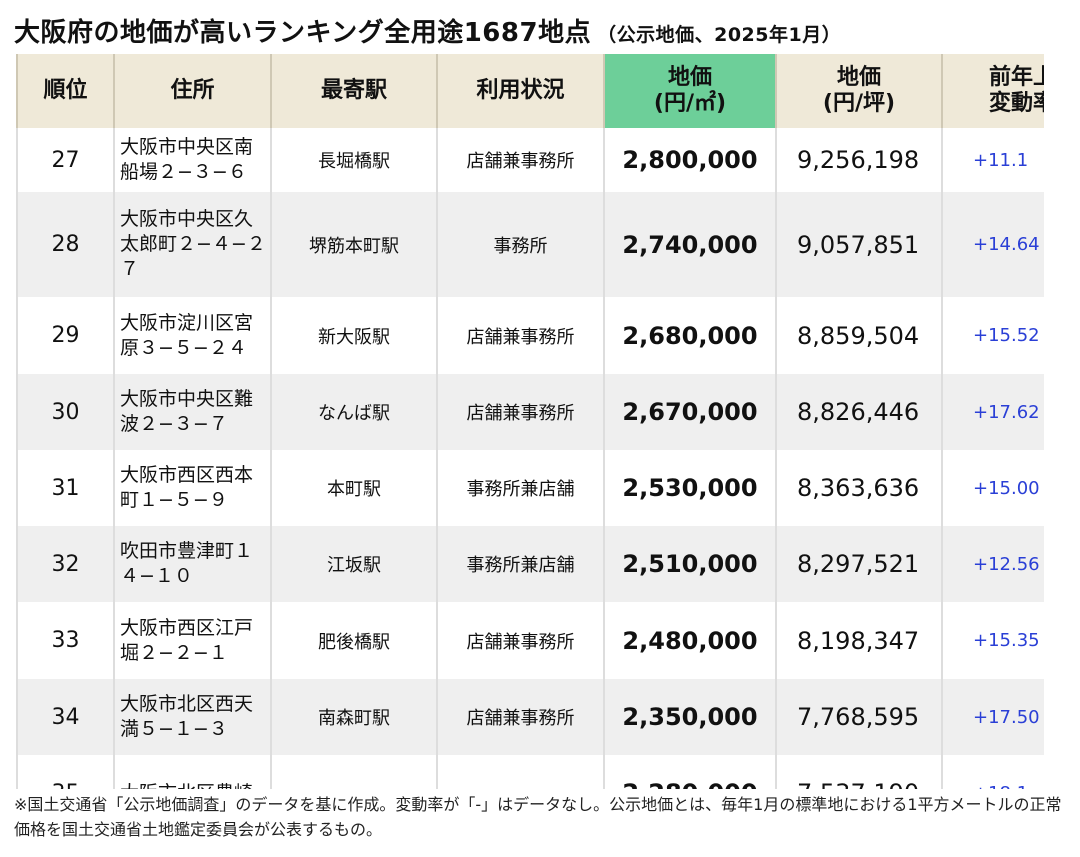 The height and width of the screenshot is (857, 1080). What do you see at coordinates (192, 244) in the screenshot?
I see `cell-address: 大阪市中央区久太郎町２−４−２７` at bounding box center [192, 244].